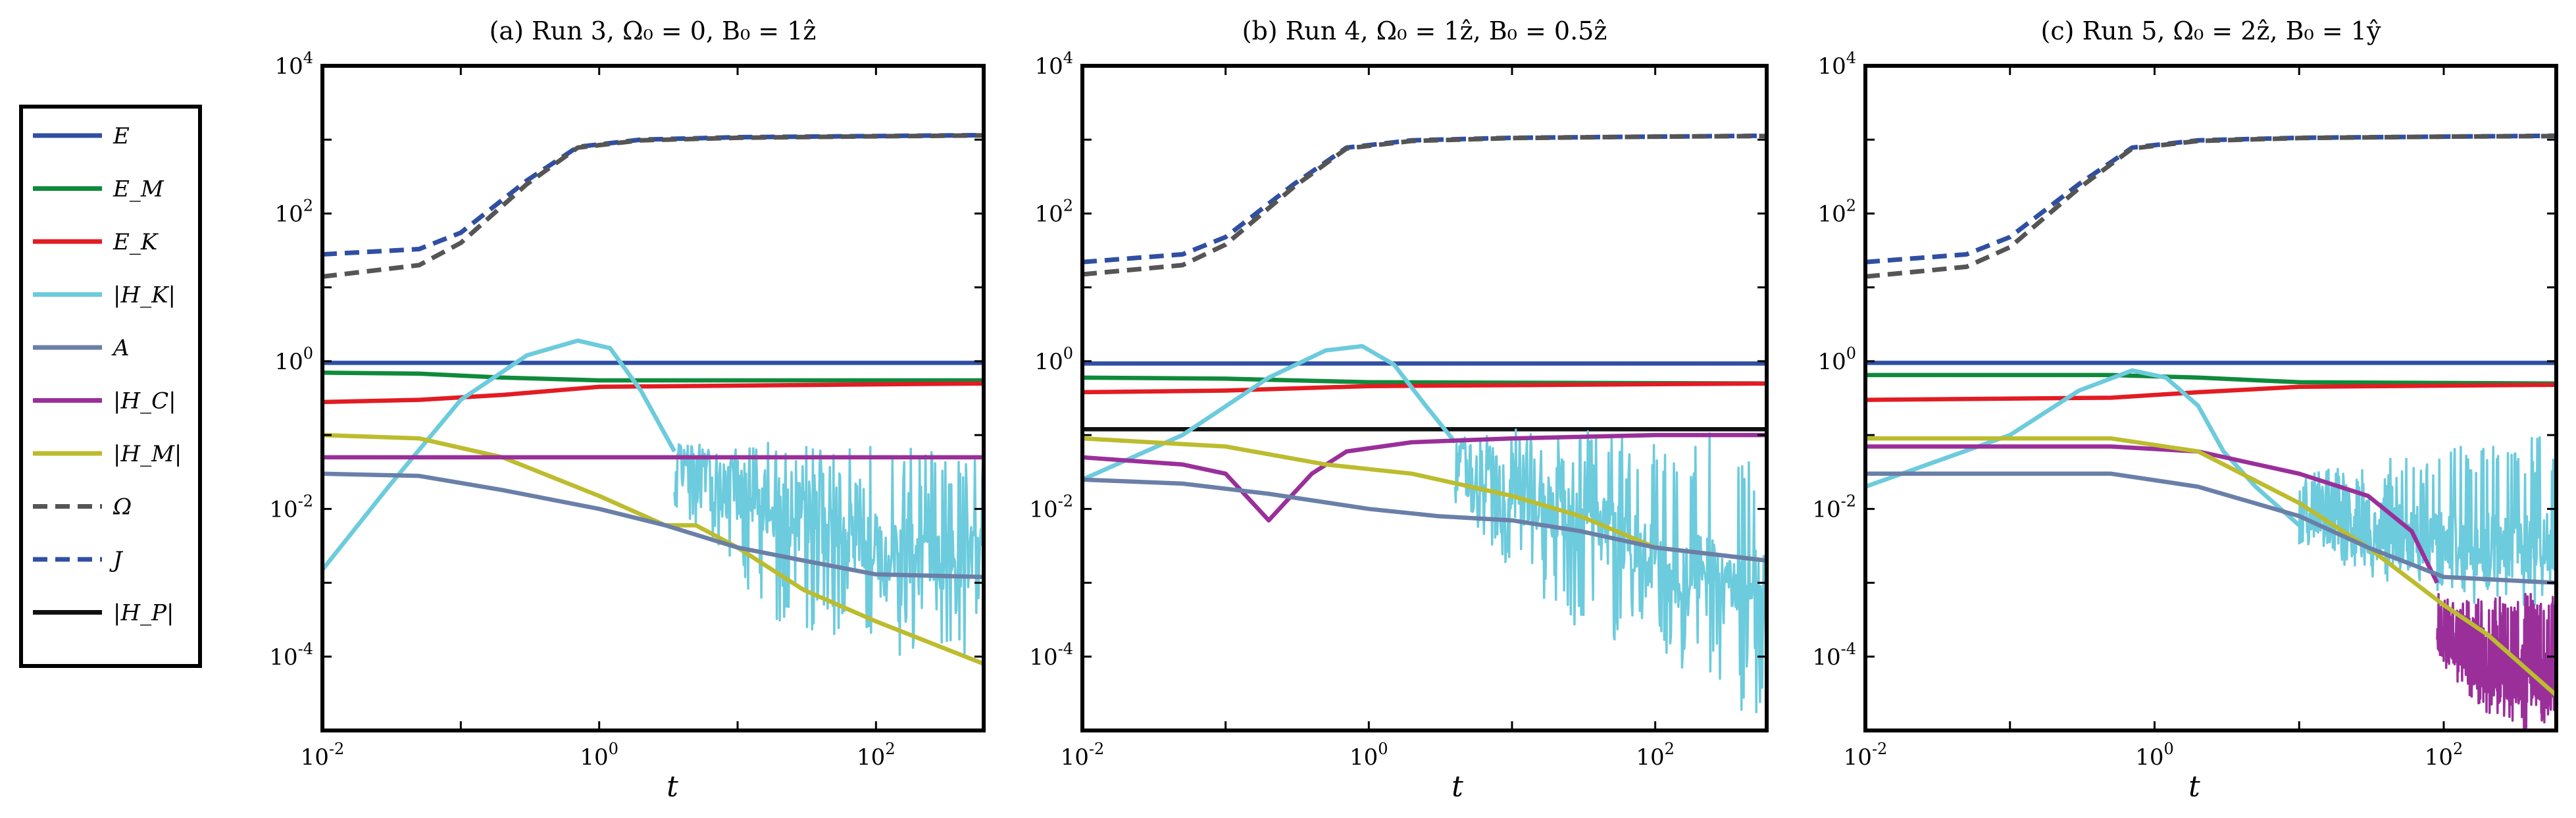 This screenshot has height=818, width=2576. What do you see at coordinates (2210, 379) in the screenshot?
I see `panel-c-series-em` at bounding box center [2210, 379].